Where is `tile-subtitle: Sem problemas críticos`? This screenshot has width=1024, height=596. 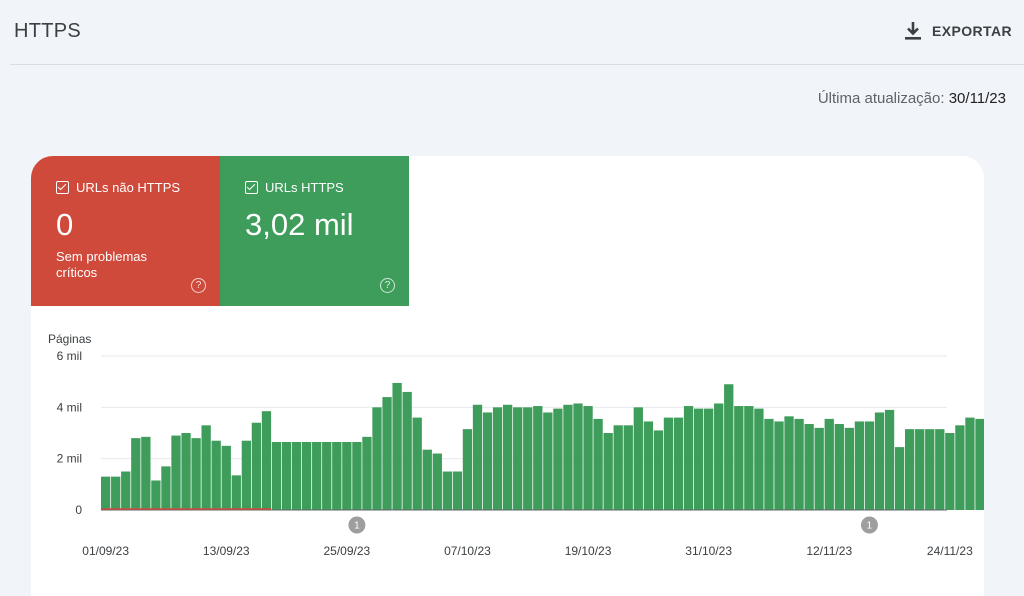
tile-subtitle: Sem problemas críticos is located at coordinates (138, 265).